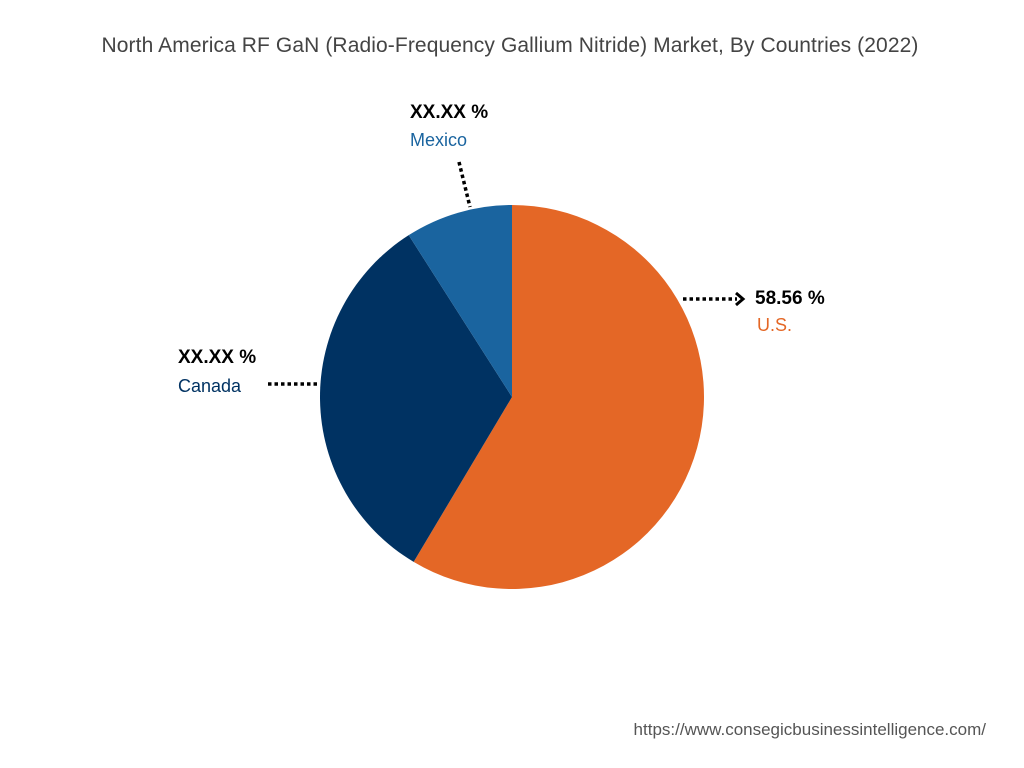 This screenshot has height=768, width=1024. What do you see at coordinates (449, 155) in the screenshot?
I see `label-group-mexico: XX.XX % Mexico` at bounding box center [449, 155].